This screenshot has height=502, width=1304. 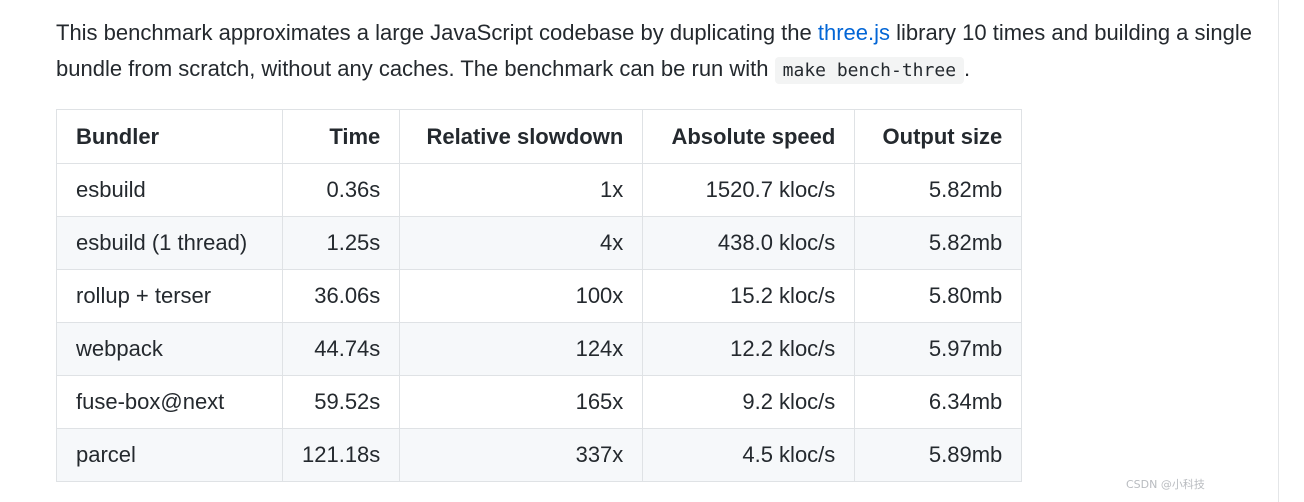 What do you see at coordinates (749, 136) in the screenshot?
I see `header-absolute-speed: Absolute speed` at bounding box center [749, 136].